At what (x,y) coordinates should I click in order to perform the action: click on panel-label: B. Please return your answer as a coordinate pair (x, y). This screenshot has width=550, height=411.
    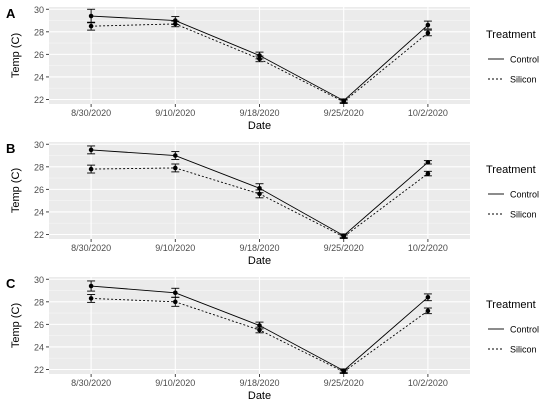
    Looking at the image, I should click on (10, 148).